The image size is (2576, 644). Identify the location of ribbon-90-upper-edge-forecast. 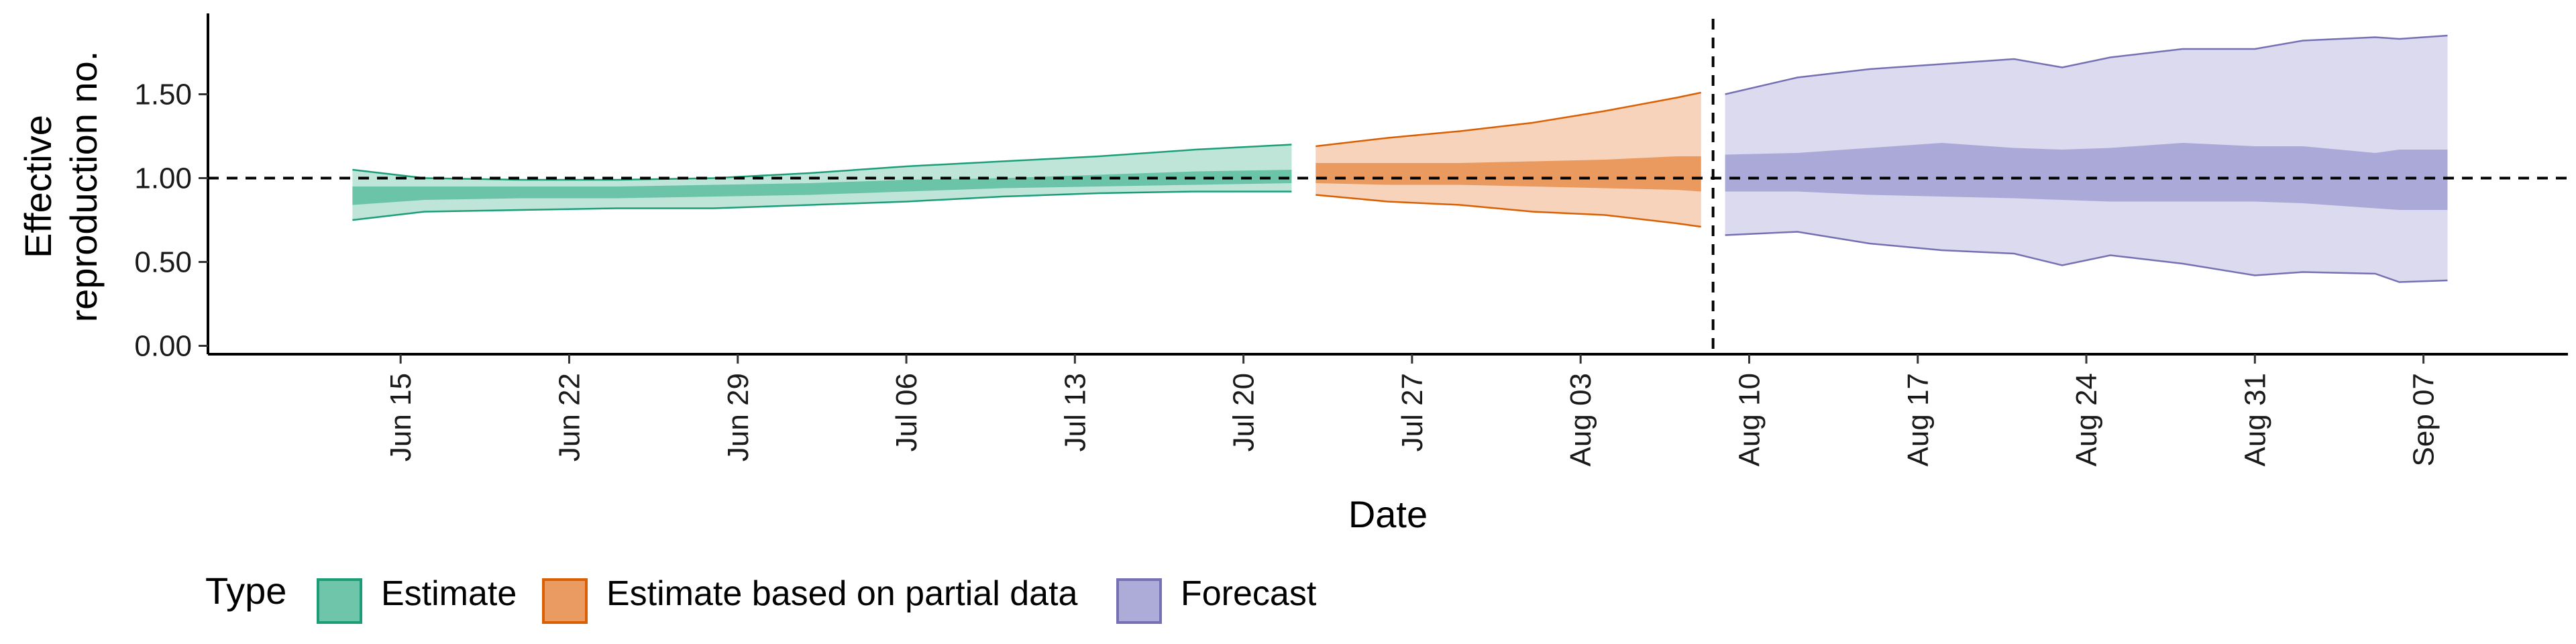
(2086, 64).